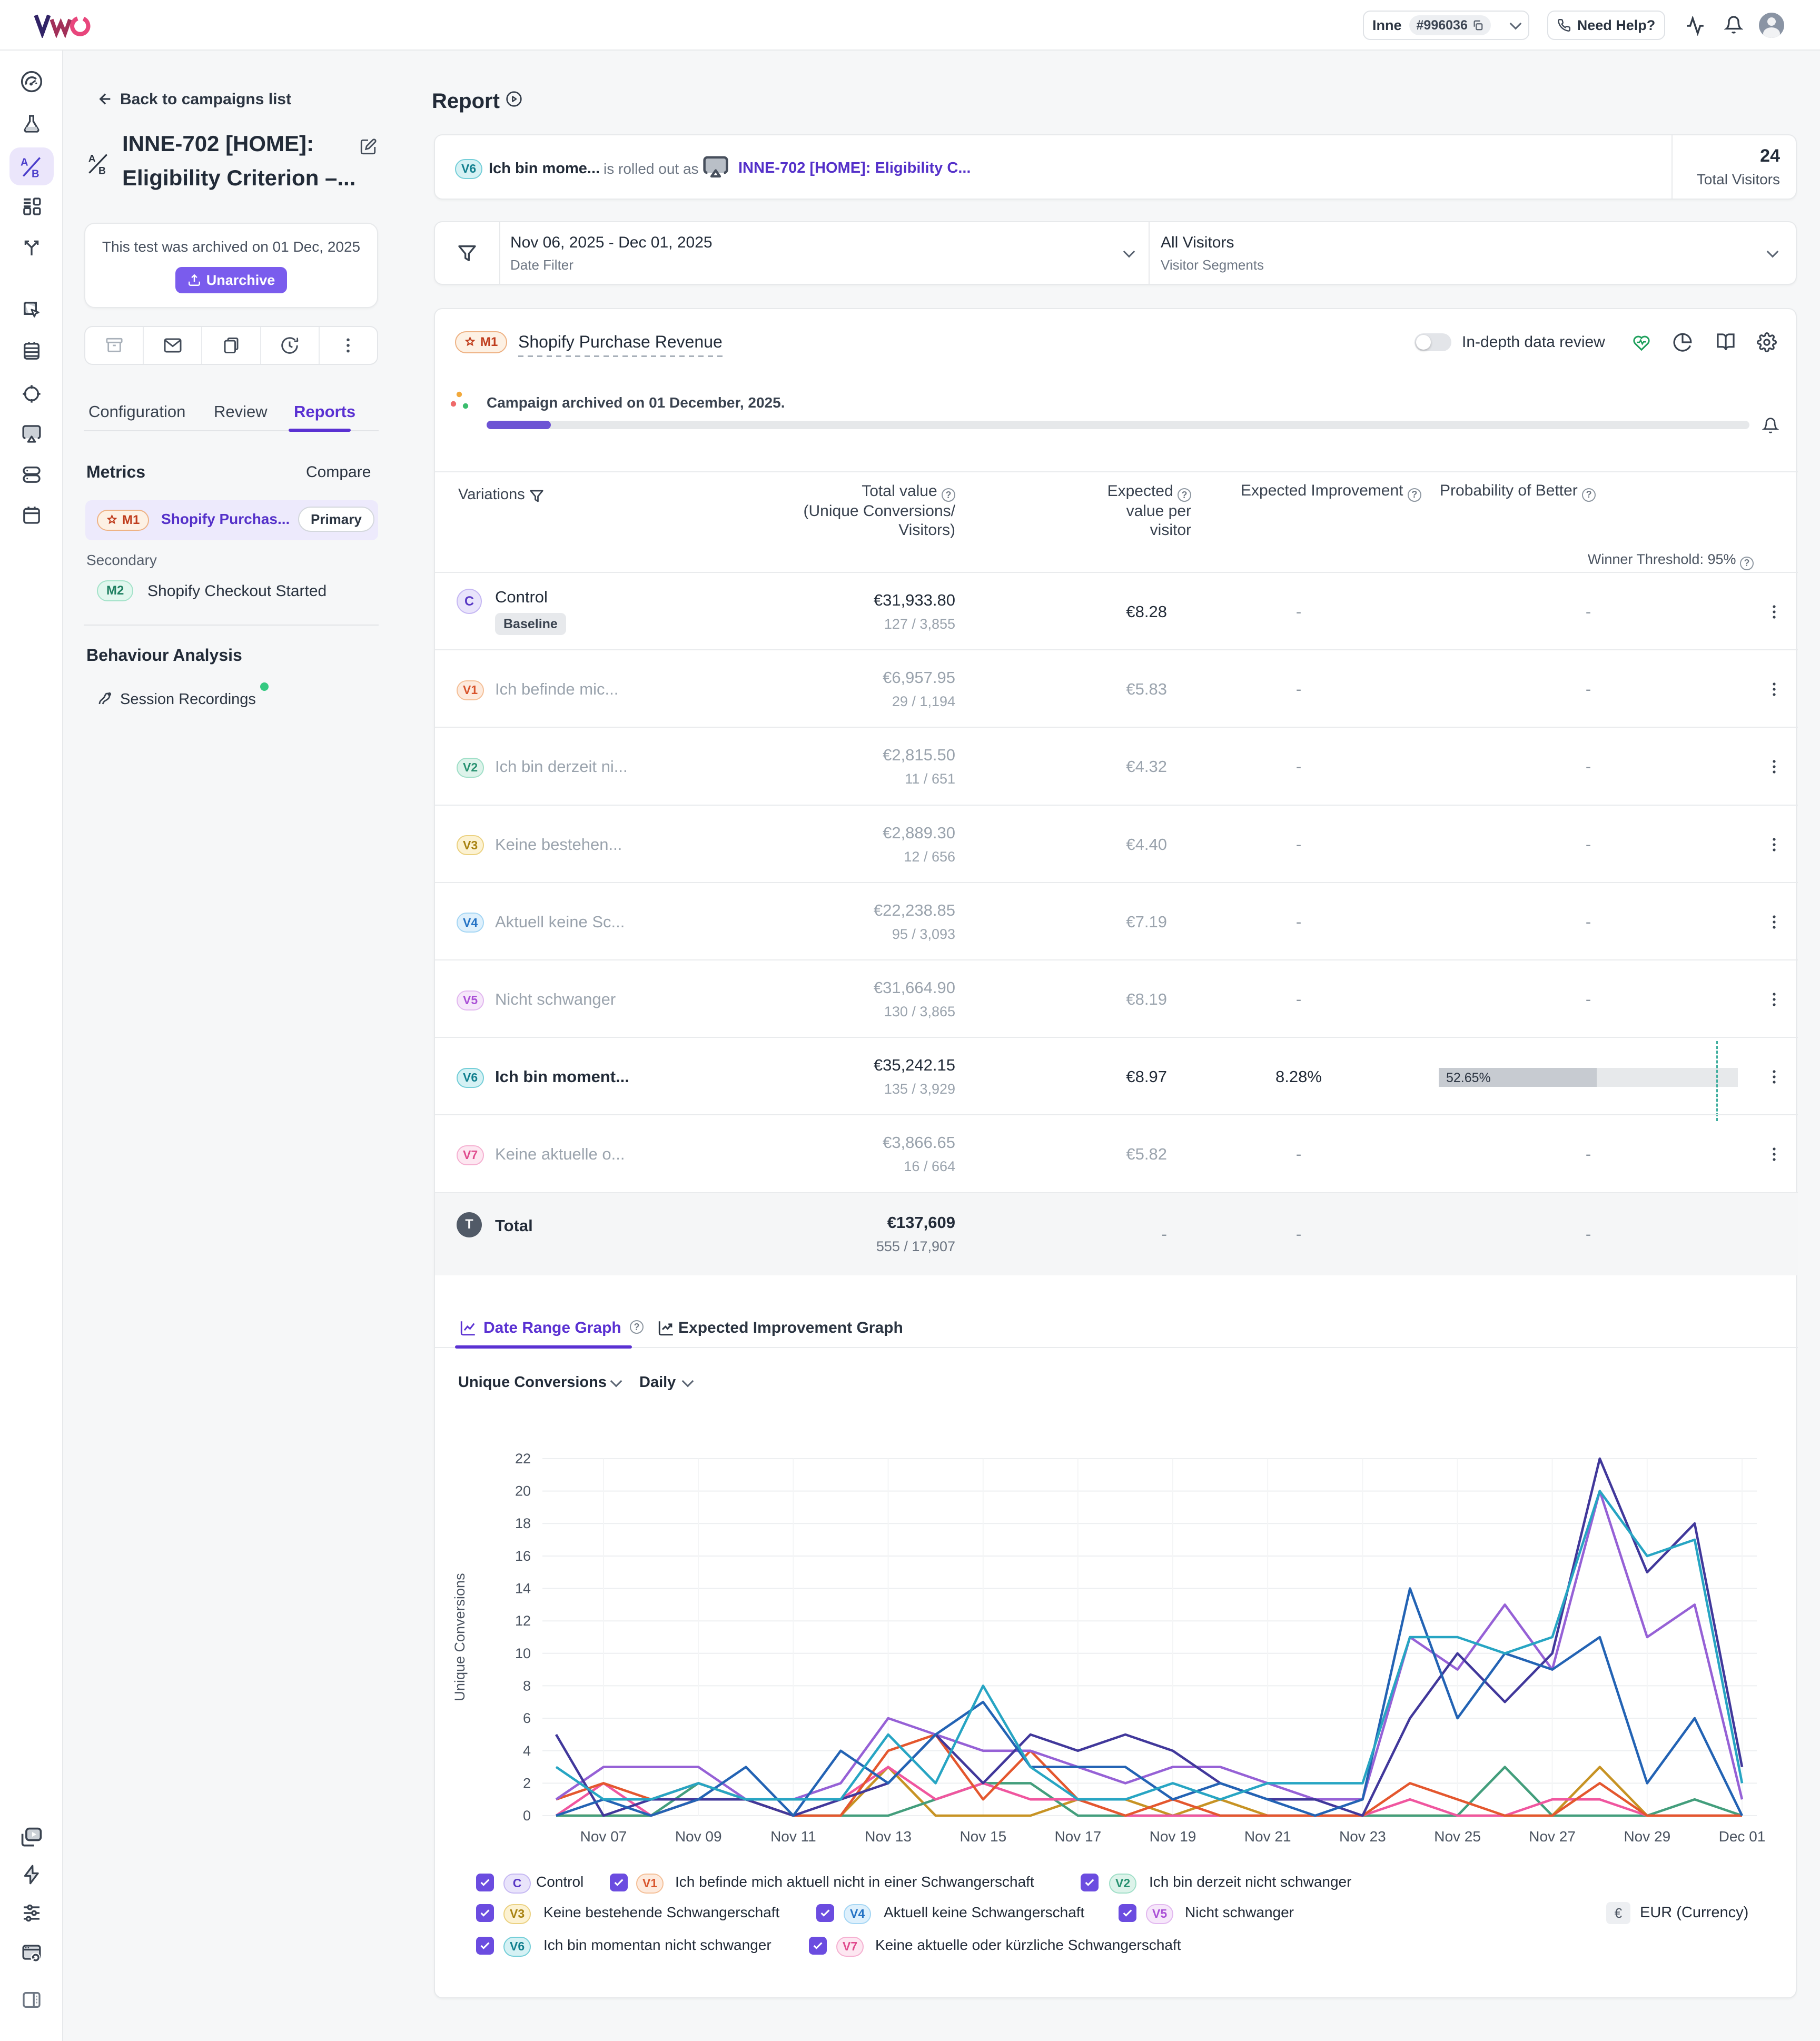 The width and height of the screenshot is (1820, 2041). I want to click on svg-text: 4, so click(527, 1751).